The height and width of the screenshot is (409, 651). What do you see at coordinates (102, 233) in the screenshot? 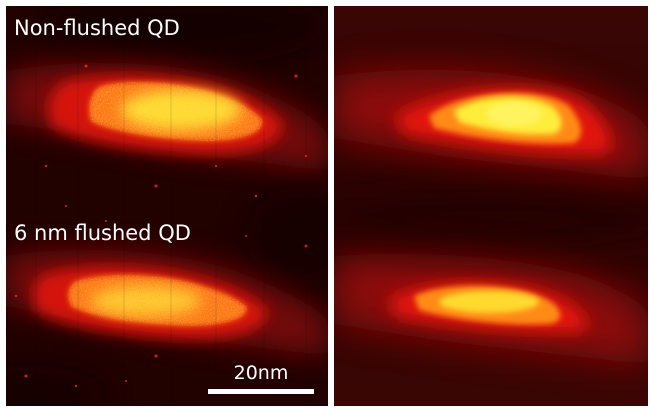
I see `bottom-qd-label: 6 nm flushed QD` at bounding box center [102, 233].